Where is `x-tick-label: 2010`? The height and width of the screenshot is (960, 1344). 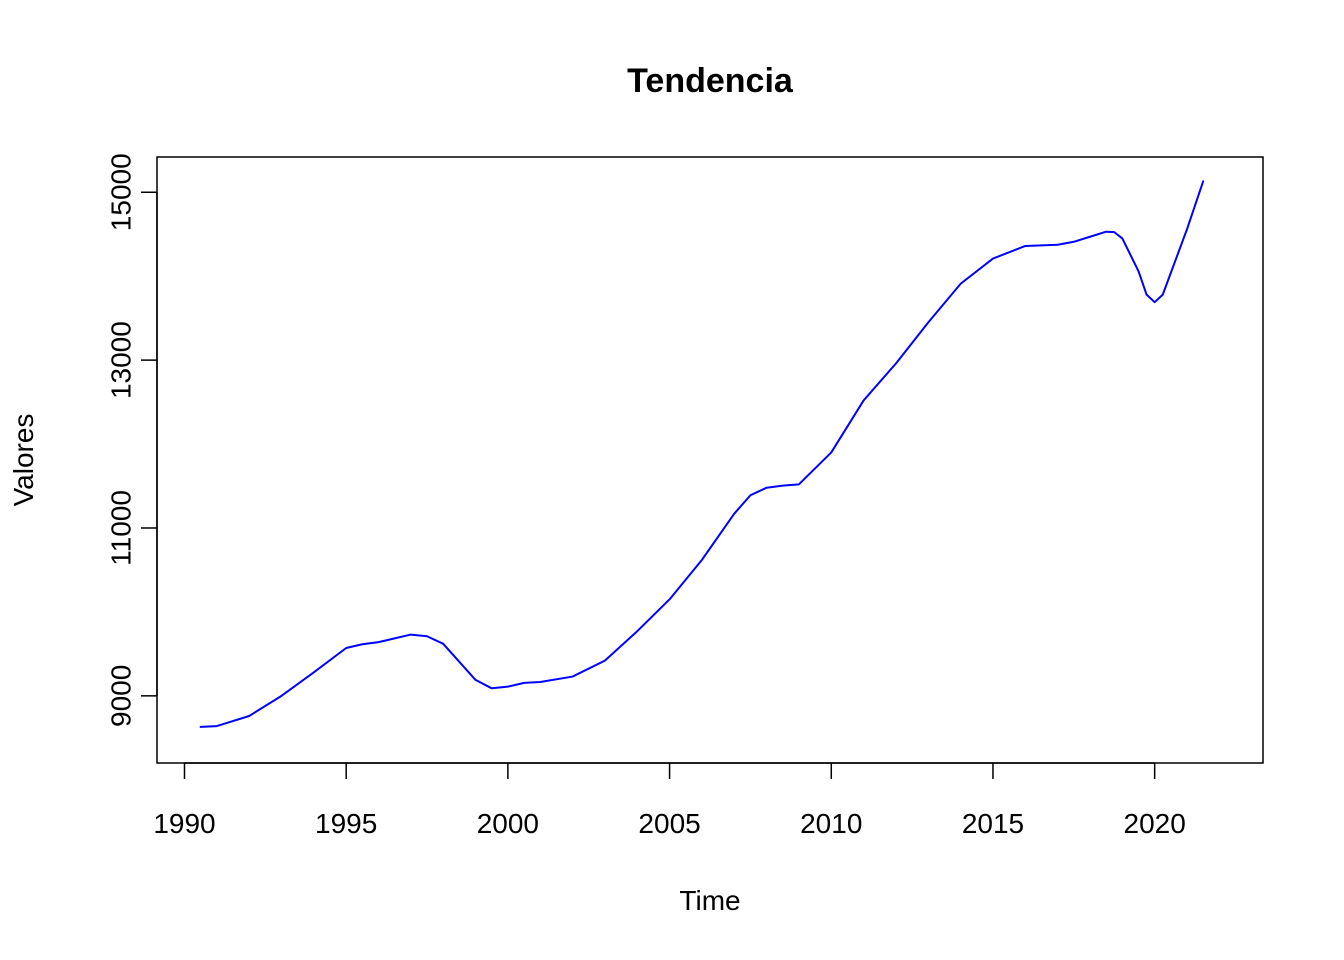
x-tick-label: 2010 is located at coordinates (831, 823).